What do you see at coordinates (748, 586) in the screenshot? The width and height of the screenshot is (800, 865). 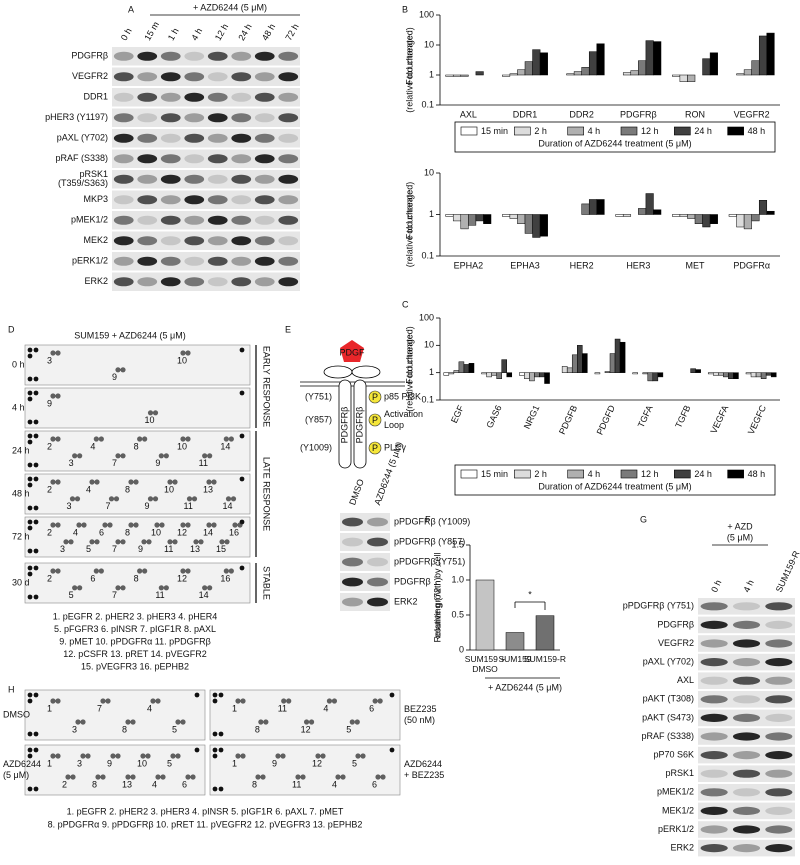 I see `lane-label: 4 h` at bounding box center [748, 586].